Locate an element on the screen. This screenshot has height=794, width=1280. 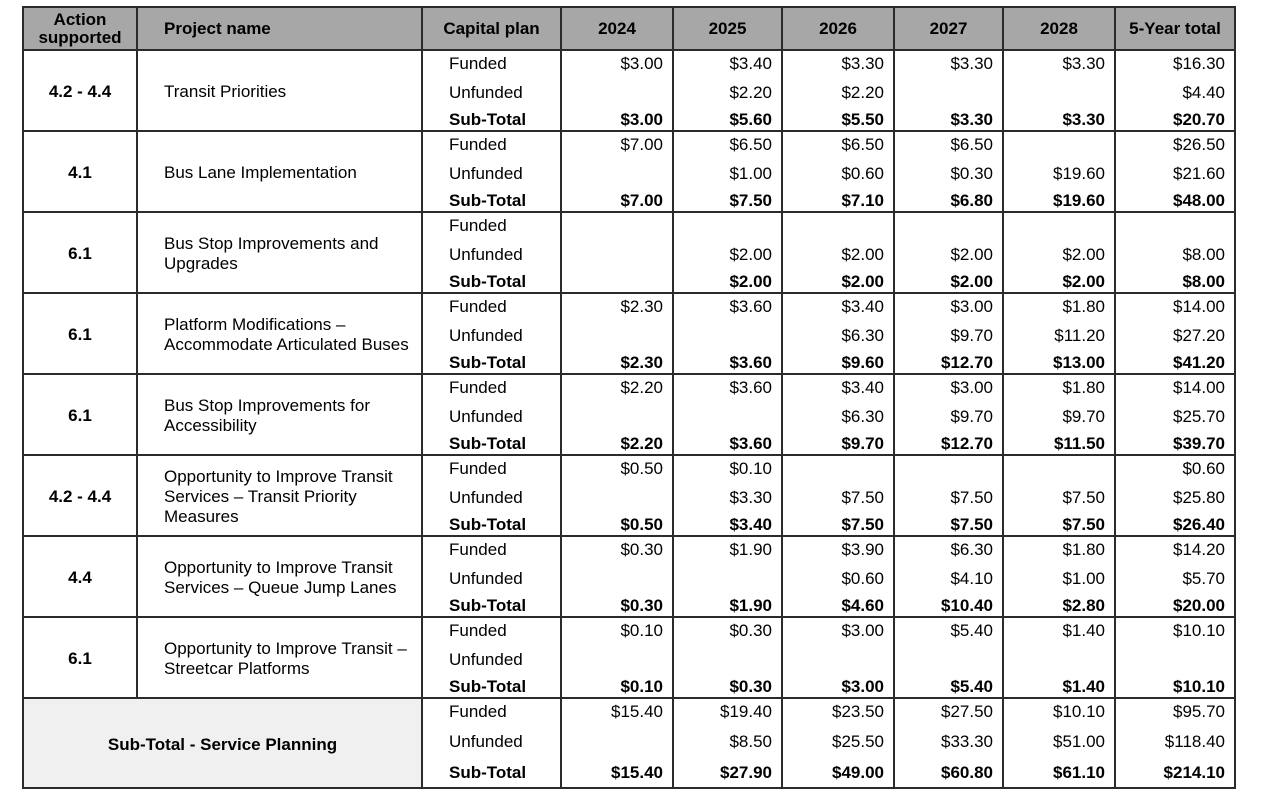
project-subtotal-row: Sub-Total $0.10 $0.30 $3.00 $5.40 $1.40 $10.10 is located at coordinates (629, 686).